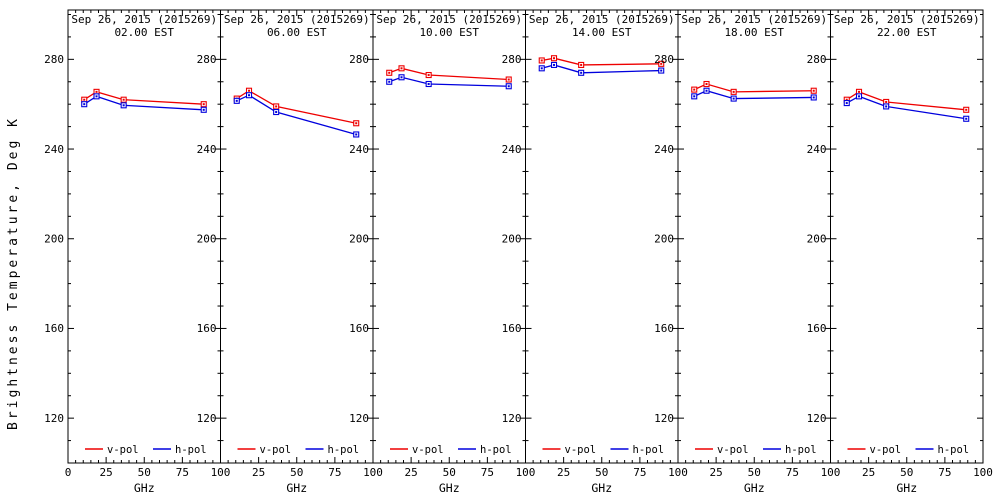 This screenshot has height=500, width=1000. I want to click on panel-title-time: 06.00 EST, so click(297, 32).